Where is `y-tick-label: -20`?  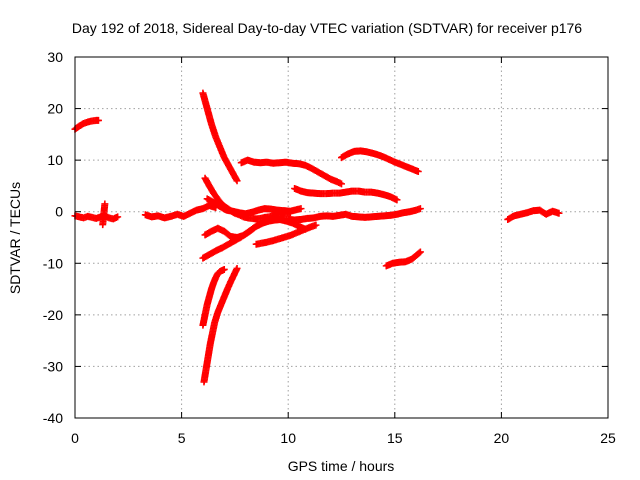
y-tick-label: -20 is located at coordinates (53, 315).